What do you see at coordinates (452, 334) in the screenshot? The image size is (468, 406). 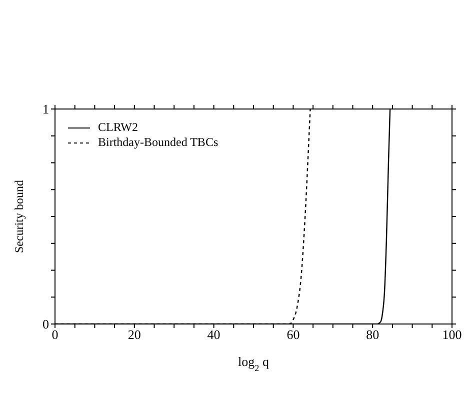 I see `x-tick-label: 100` at bounding box center [452, 334].